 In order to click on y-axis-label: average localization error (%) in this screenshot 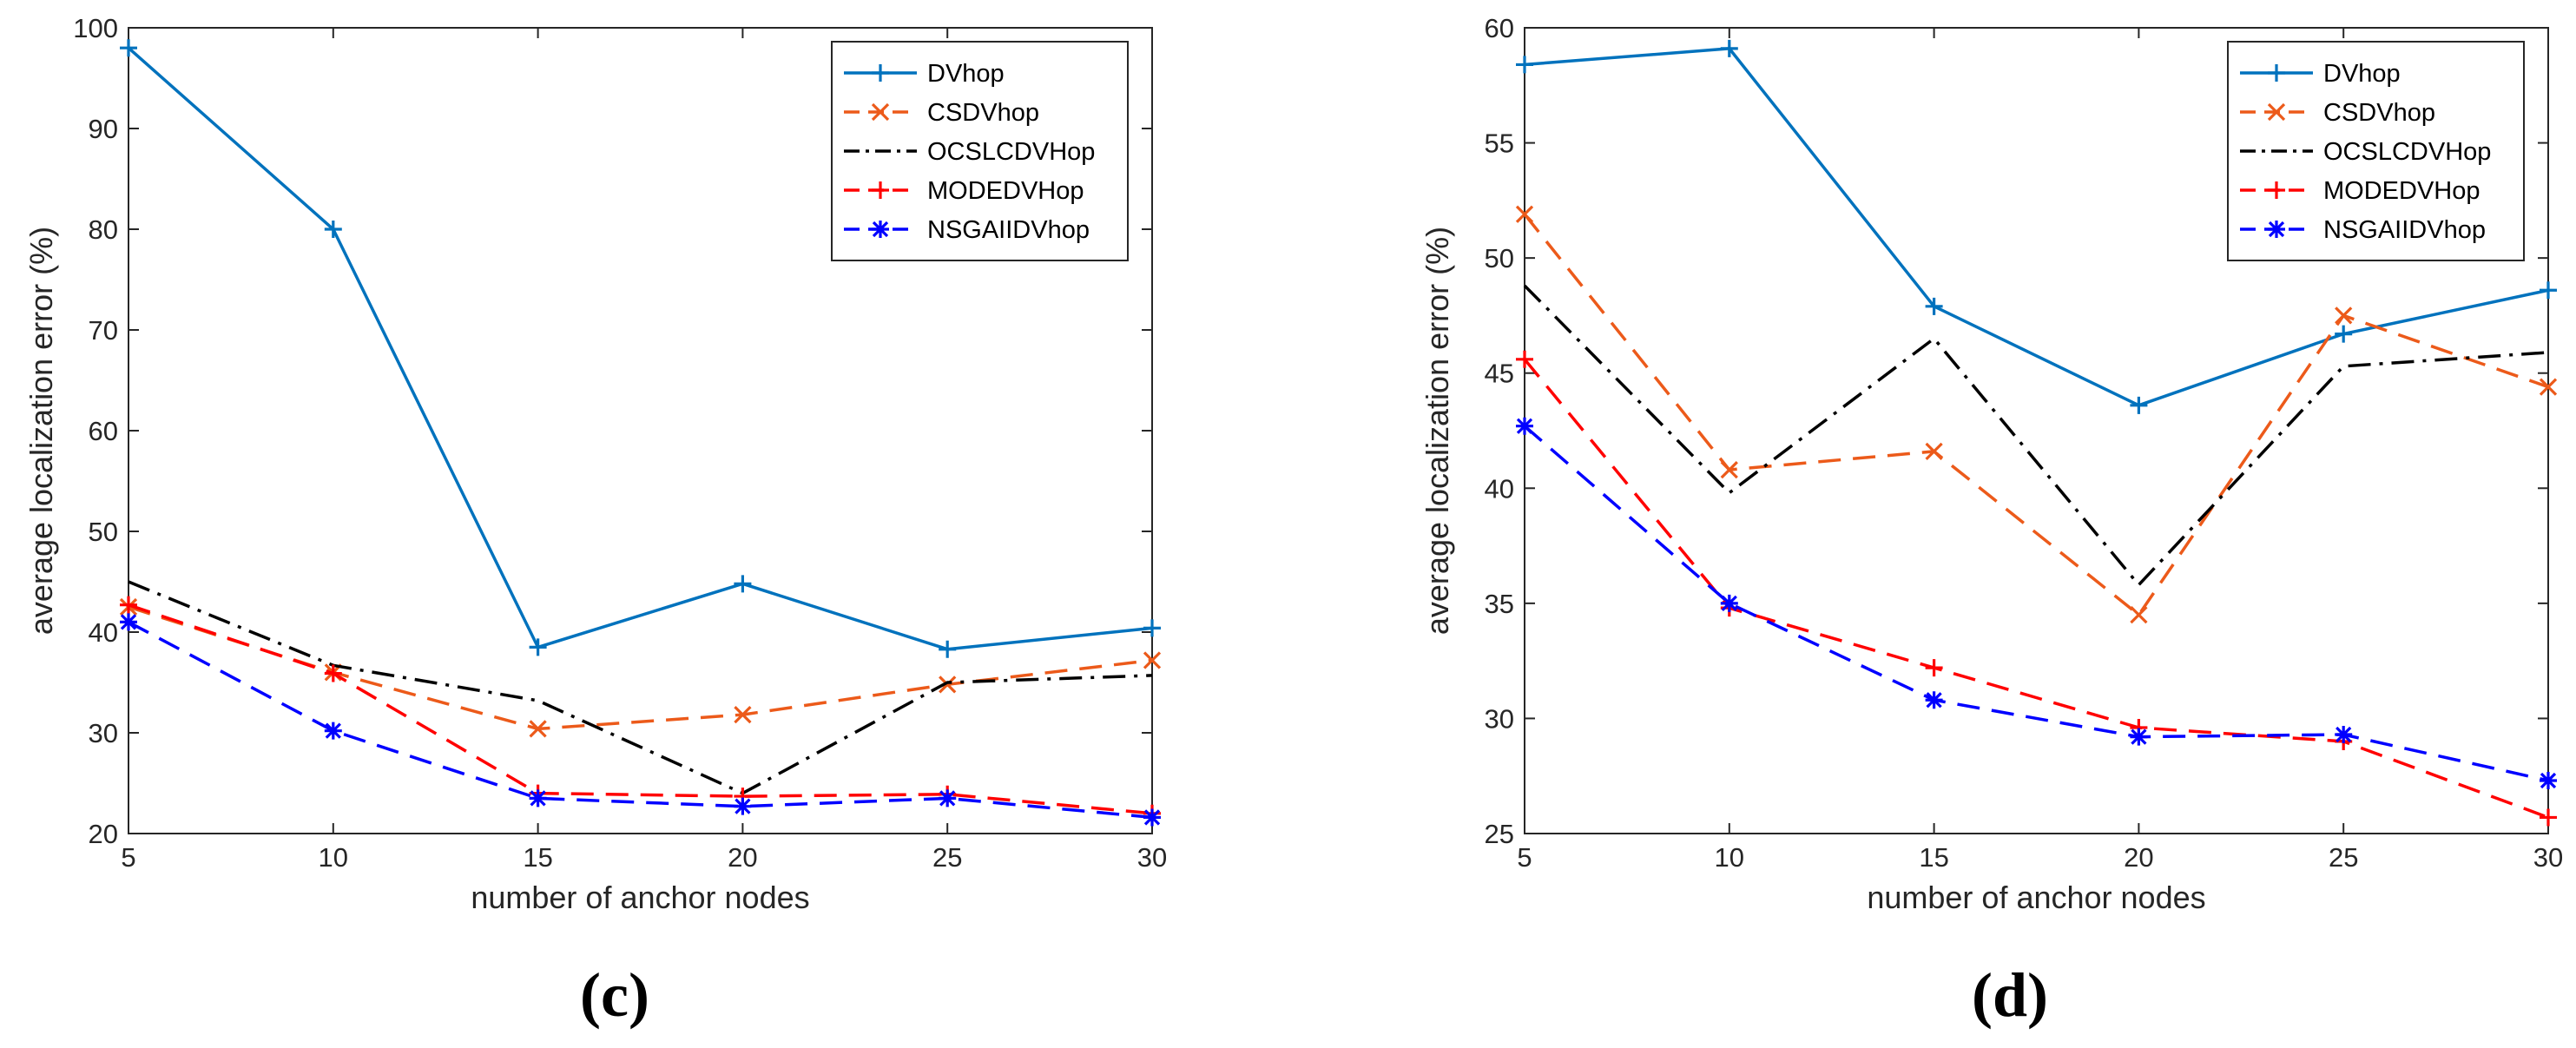, I will do `click(41, 431)`.